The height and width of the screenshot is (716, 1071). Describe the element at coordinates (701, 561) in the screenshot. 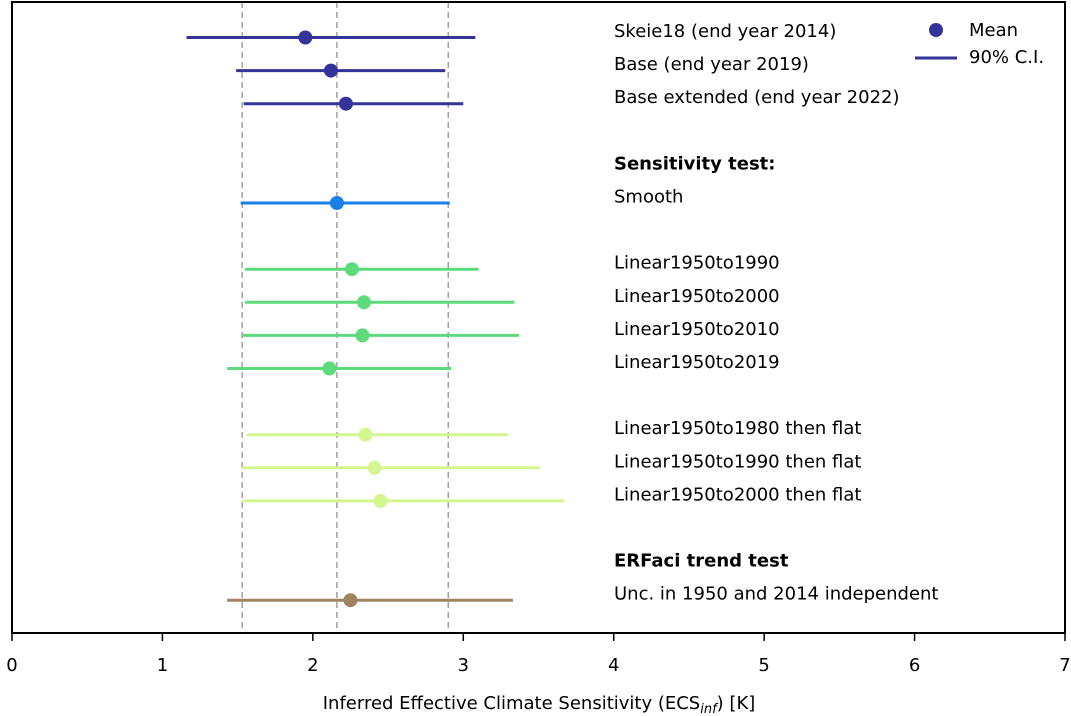

I see `section-header-1: ERFaci trend test` at that location.